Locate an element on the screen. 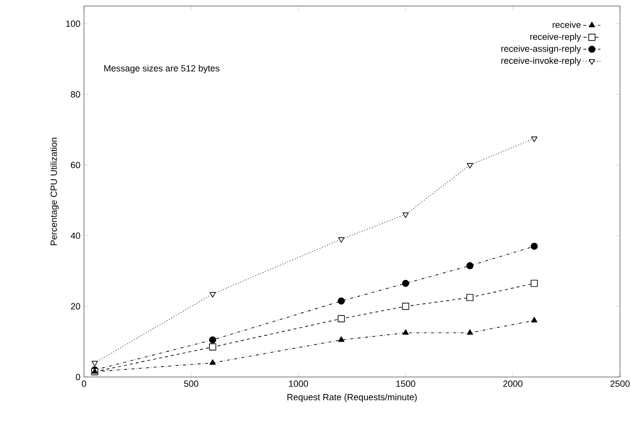 The height and width of the screenshot is (428, 631). legend-label: receive is located at coordinates (566, 24).